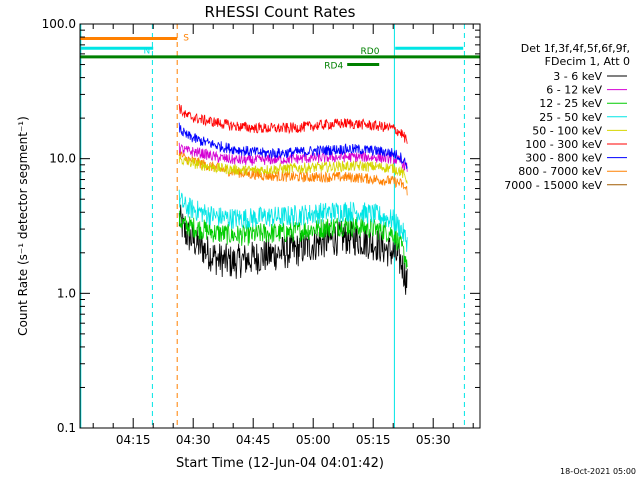  I want to click on series-line-800-7000keV, so click(293, 173).